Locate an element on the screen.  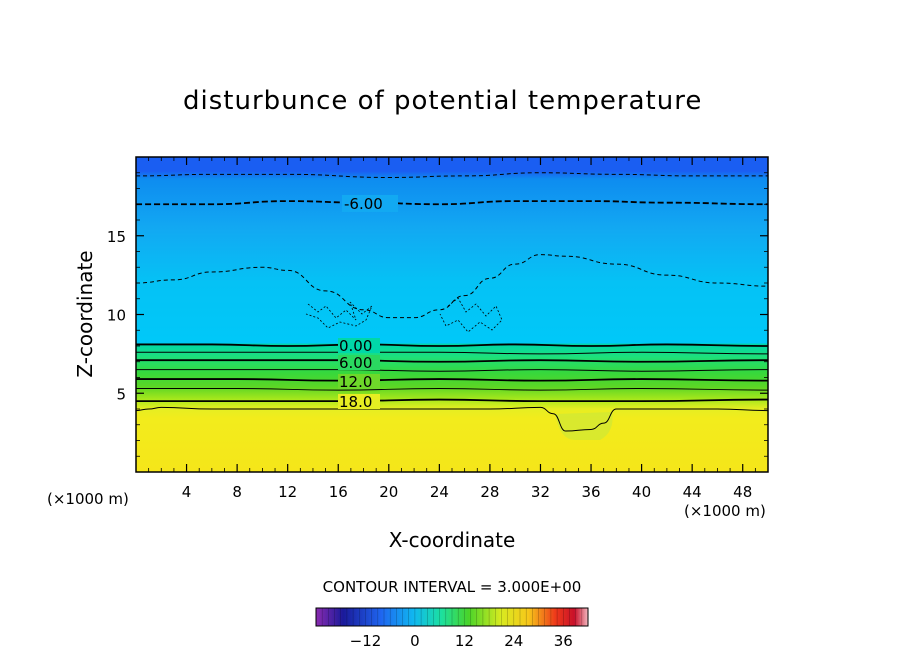
contour-line-neg9 is located at coordinates (452, 175).